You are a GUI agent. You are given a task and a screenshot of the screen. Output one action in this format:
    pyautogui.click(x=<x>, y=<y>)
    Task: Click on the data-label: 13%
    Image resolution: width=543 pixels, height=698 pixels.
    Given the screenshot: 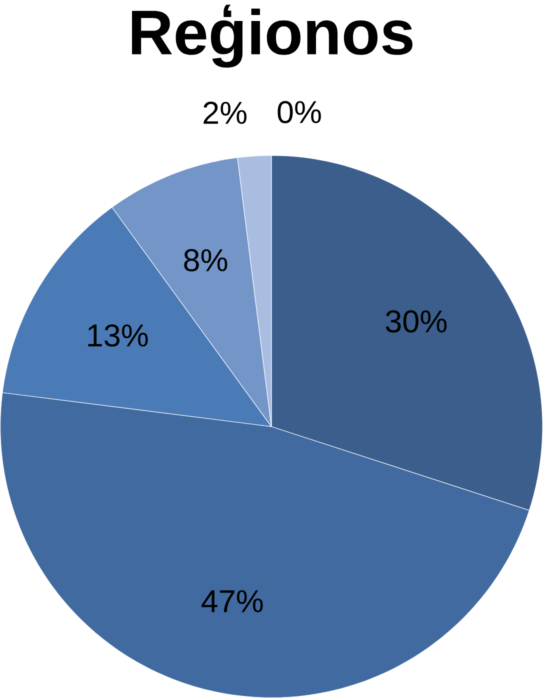 What is the action you would take?
    pyautogui.click(x=118, y=335)
    